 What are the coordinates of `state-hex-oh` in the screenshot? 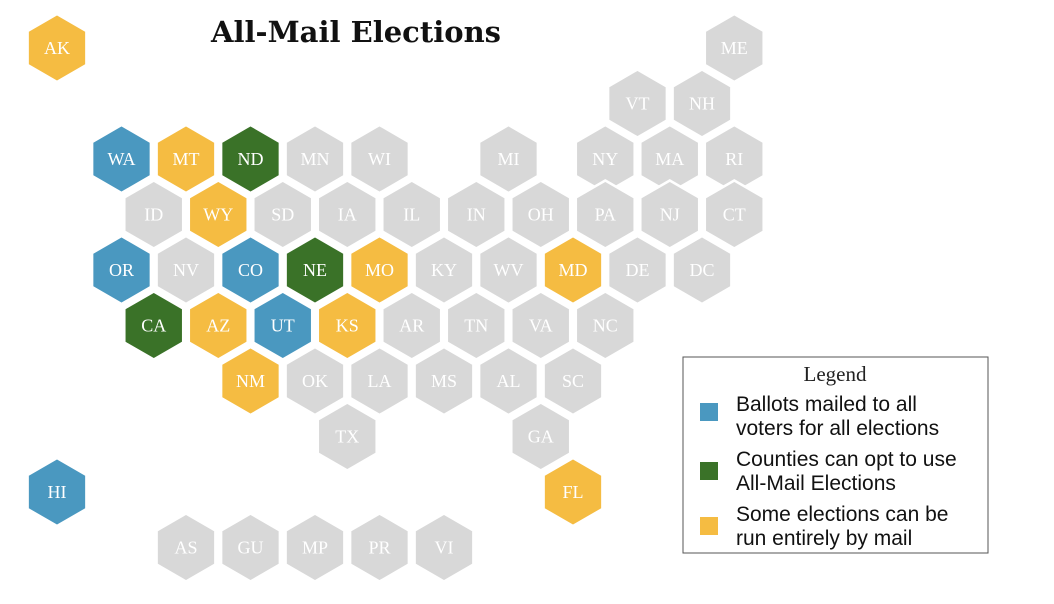 It's located at (541, 214).